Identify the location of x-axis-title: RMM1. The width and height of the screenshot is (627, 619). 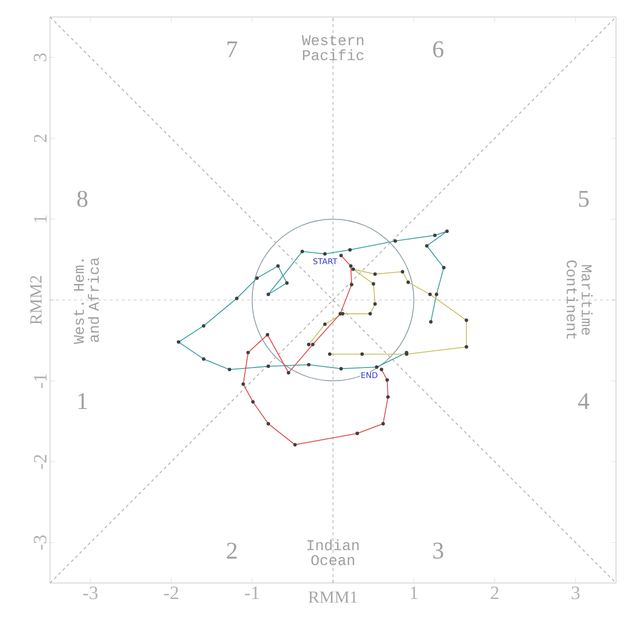
(332, 597).